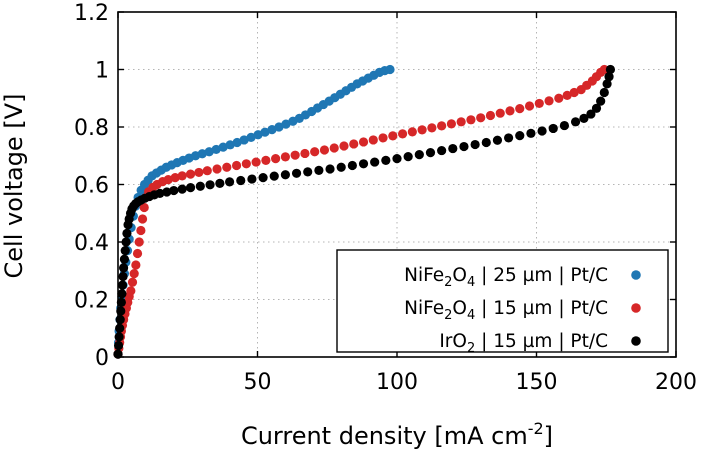 The image size is (705, 457). I want to click on y-tick-label: 0.6, so click(91, 186).